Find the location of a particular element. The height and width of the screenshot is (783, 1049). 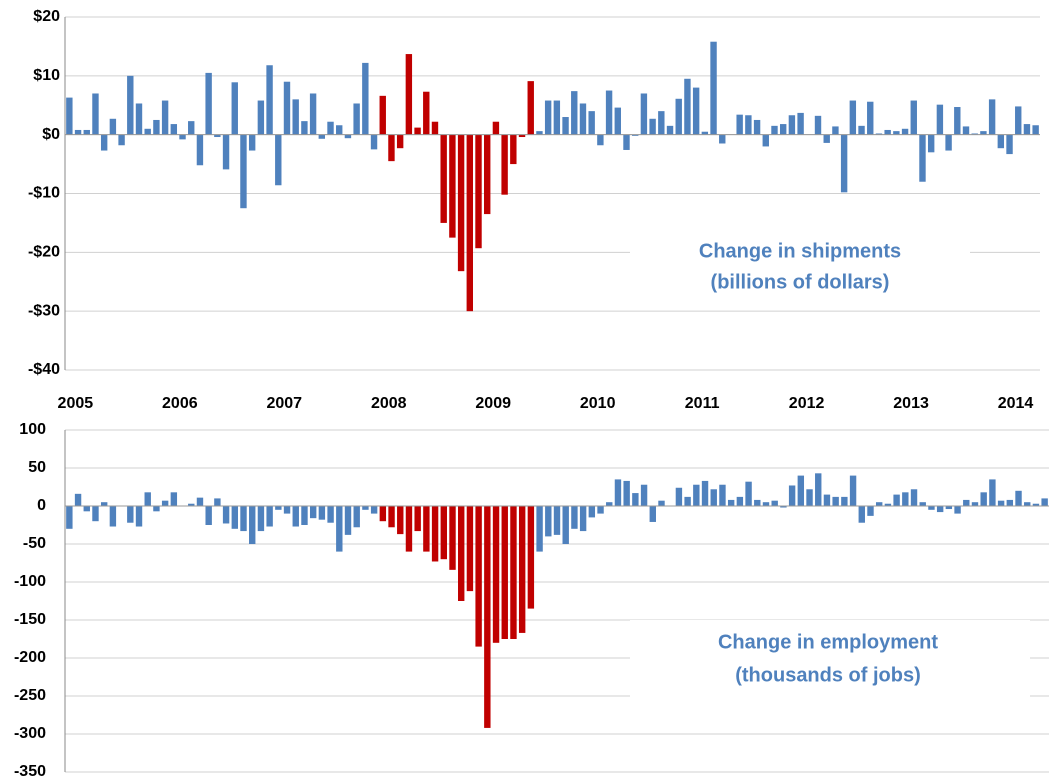

y-tick-label: -250 is located at coordinates (30, 695).